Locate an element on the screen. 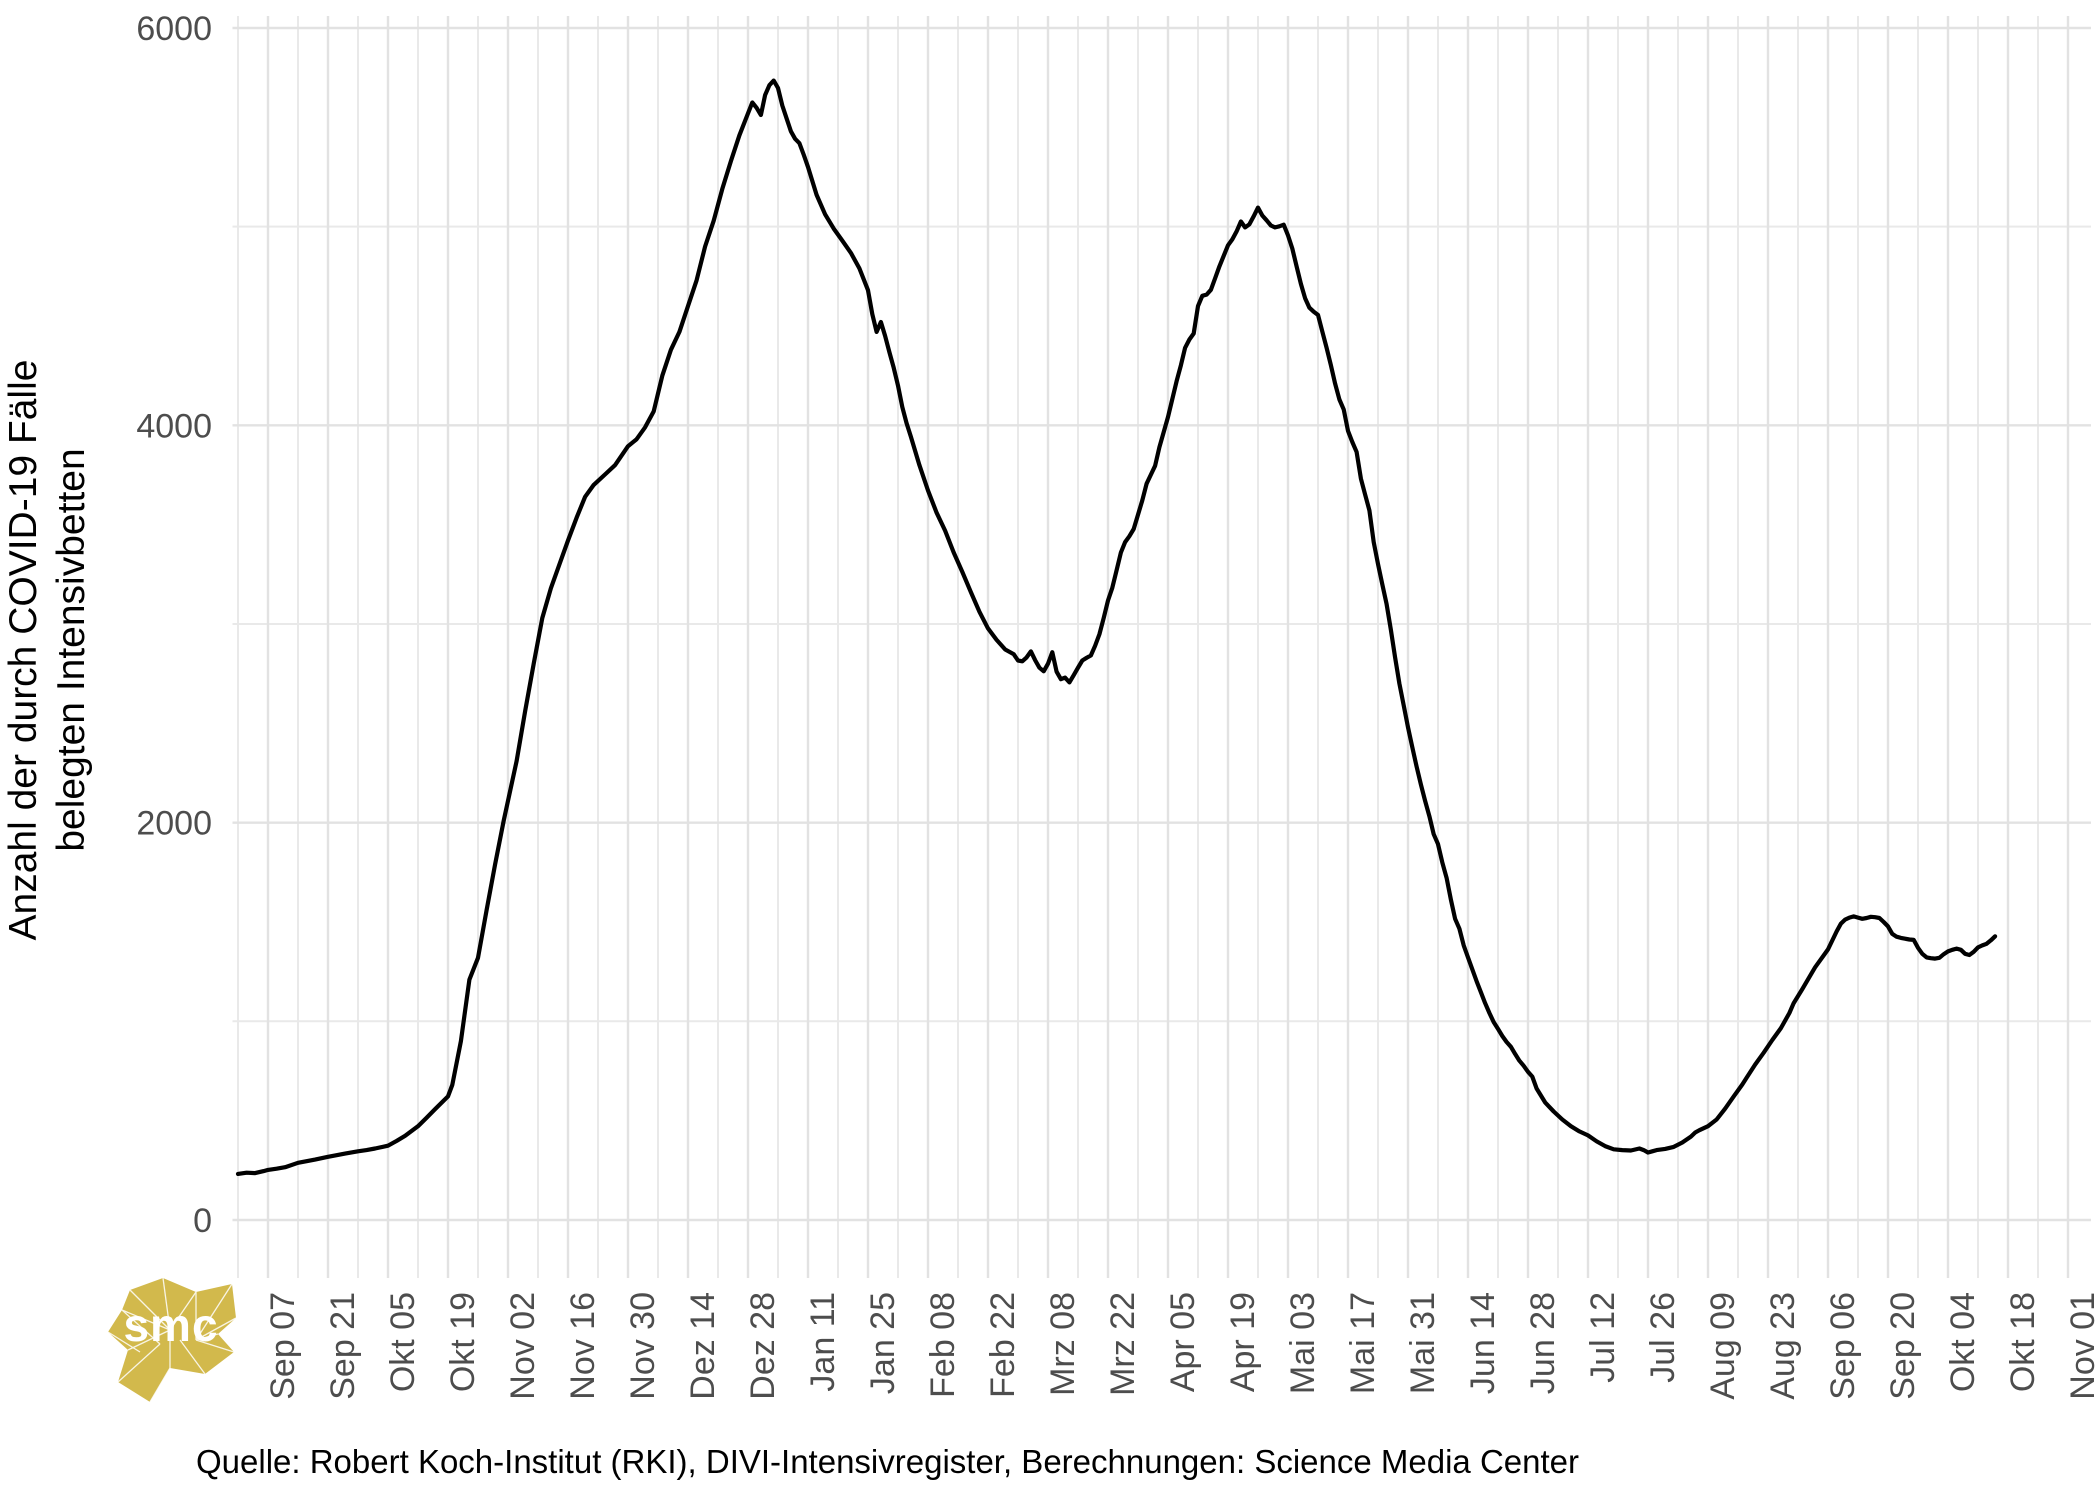  smc-logo-wireframe is located at coordinates (172, 1340).